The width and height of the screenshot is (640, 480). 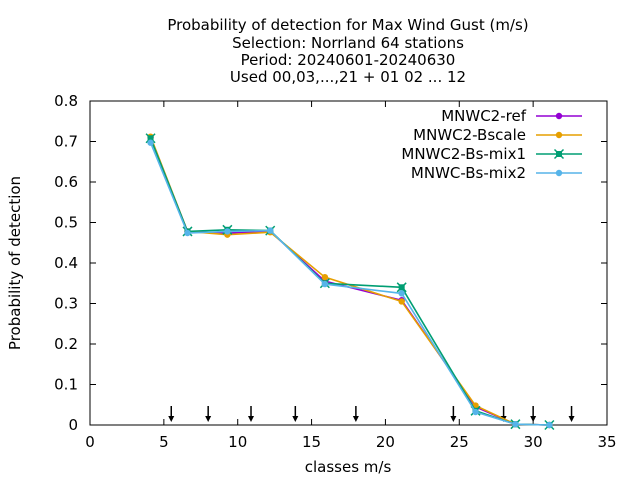 What do you see at coordinates (348, 77) in the screenshot?
I see `title-line-4: Used 00,03,...,21 + 01 02 ... 12` at bounding box center [348, 77].